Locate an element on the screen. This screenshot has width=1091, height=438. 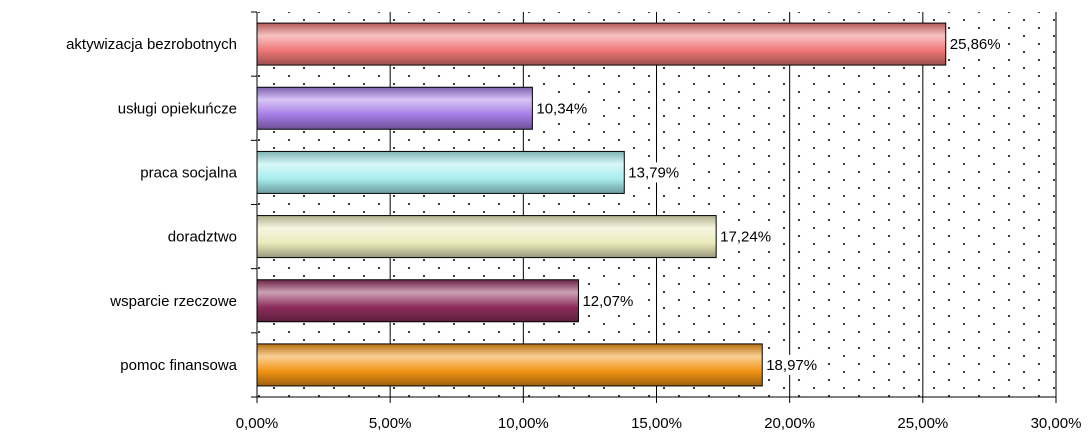
data-label-3: 17,24% is located at coordinates (745, 237).